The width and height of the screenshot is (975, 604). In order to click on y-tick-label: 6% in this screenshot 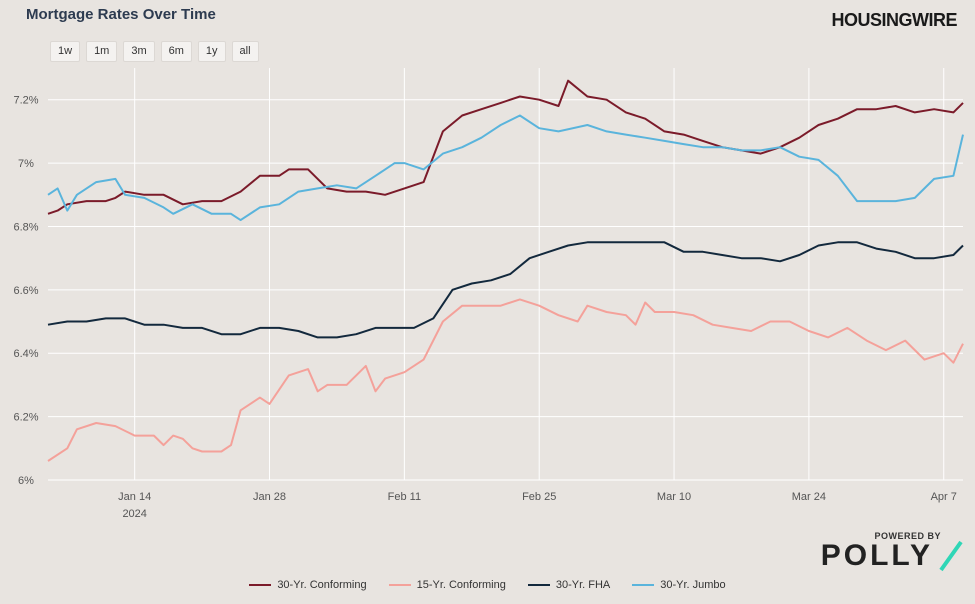, I will do `click(26, 481)`.